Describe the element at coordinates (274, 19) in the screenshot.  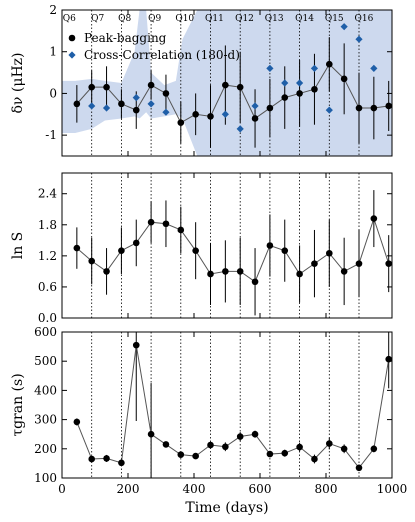
I see `quarter-label: Q13` at that location.